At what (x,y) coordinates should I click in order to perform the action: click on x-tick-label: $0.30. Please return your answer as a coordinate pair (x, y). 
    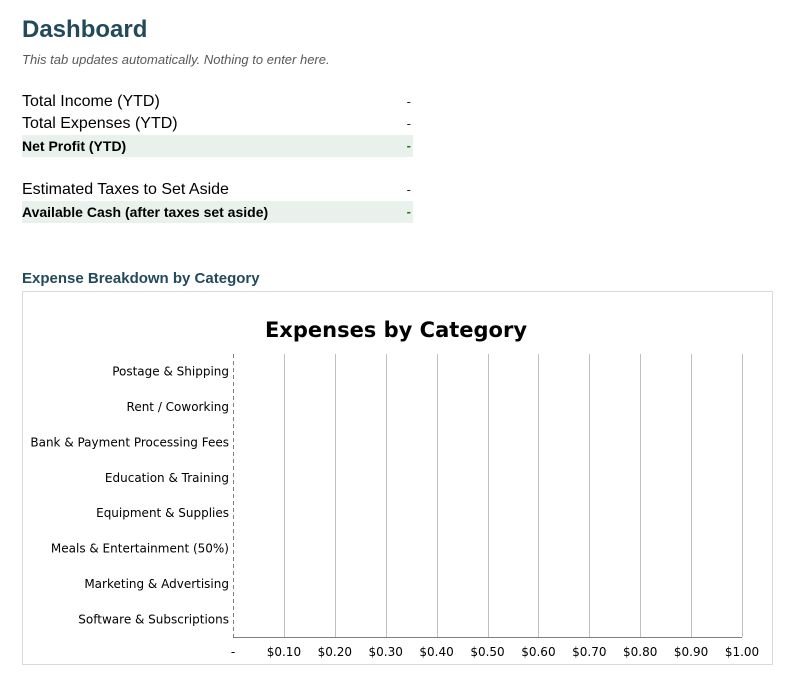
    Looking at the image, I should click on (386, 652).